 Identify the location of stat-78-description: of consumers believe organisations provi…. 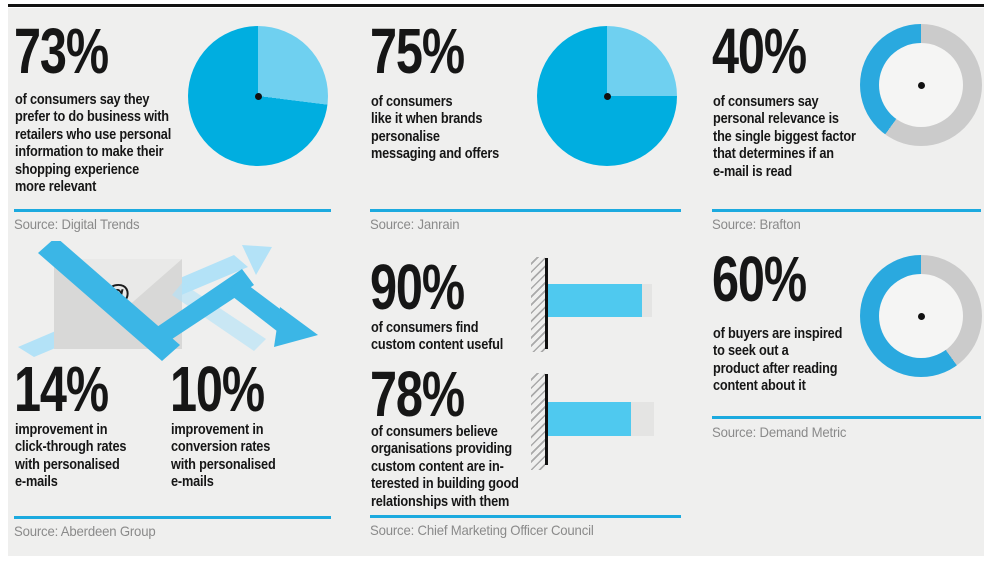
(445, 467).